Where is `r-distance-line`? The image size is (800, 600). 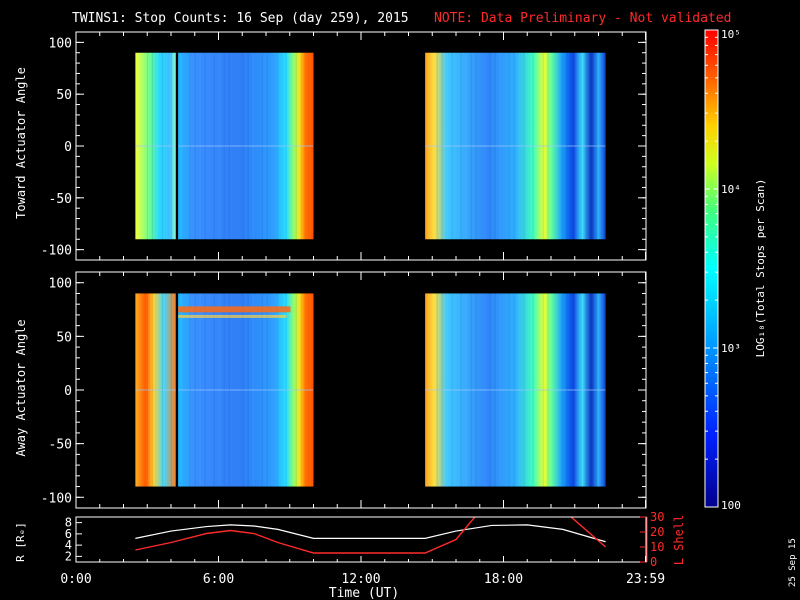
r-distance-line is located at coordinates (370, 533).